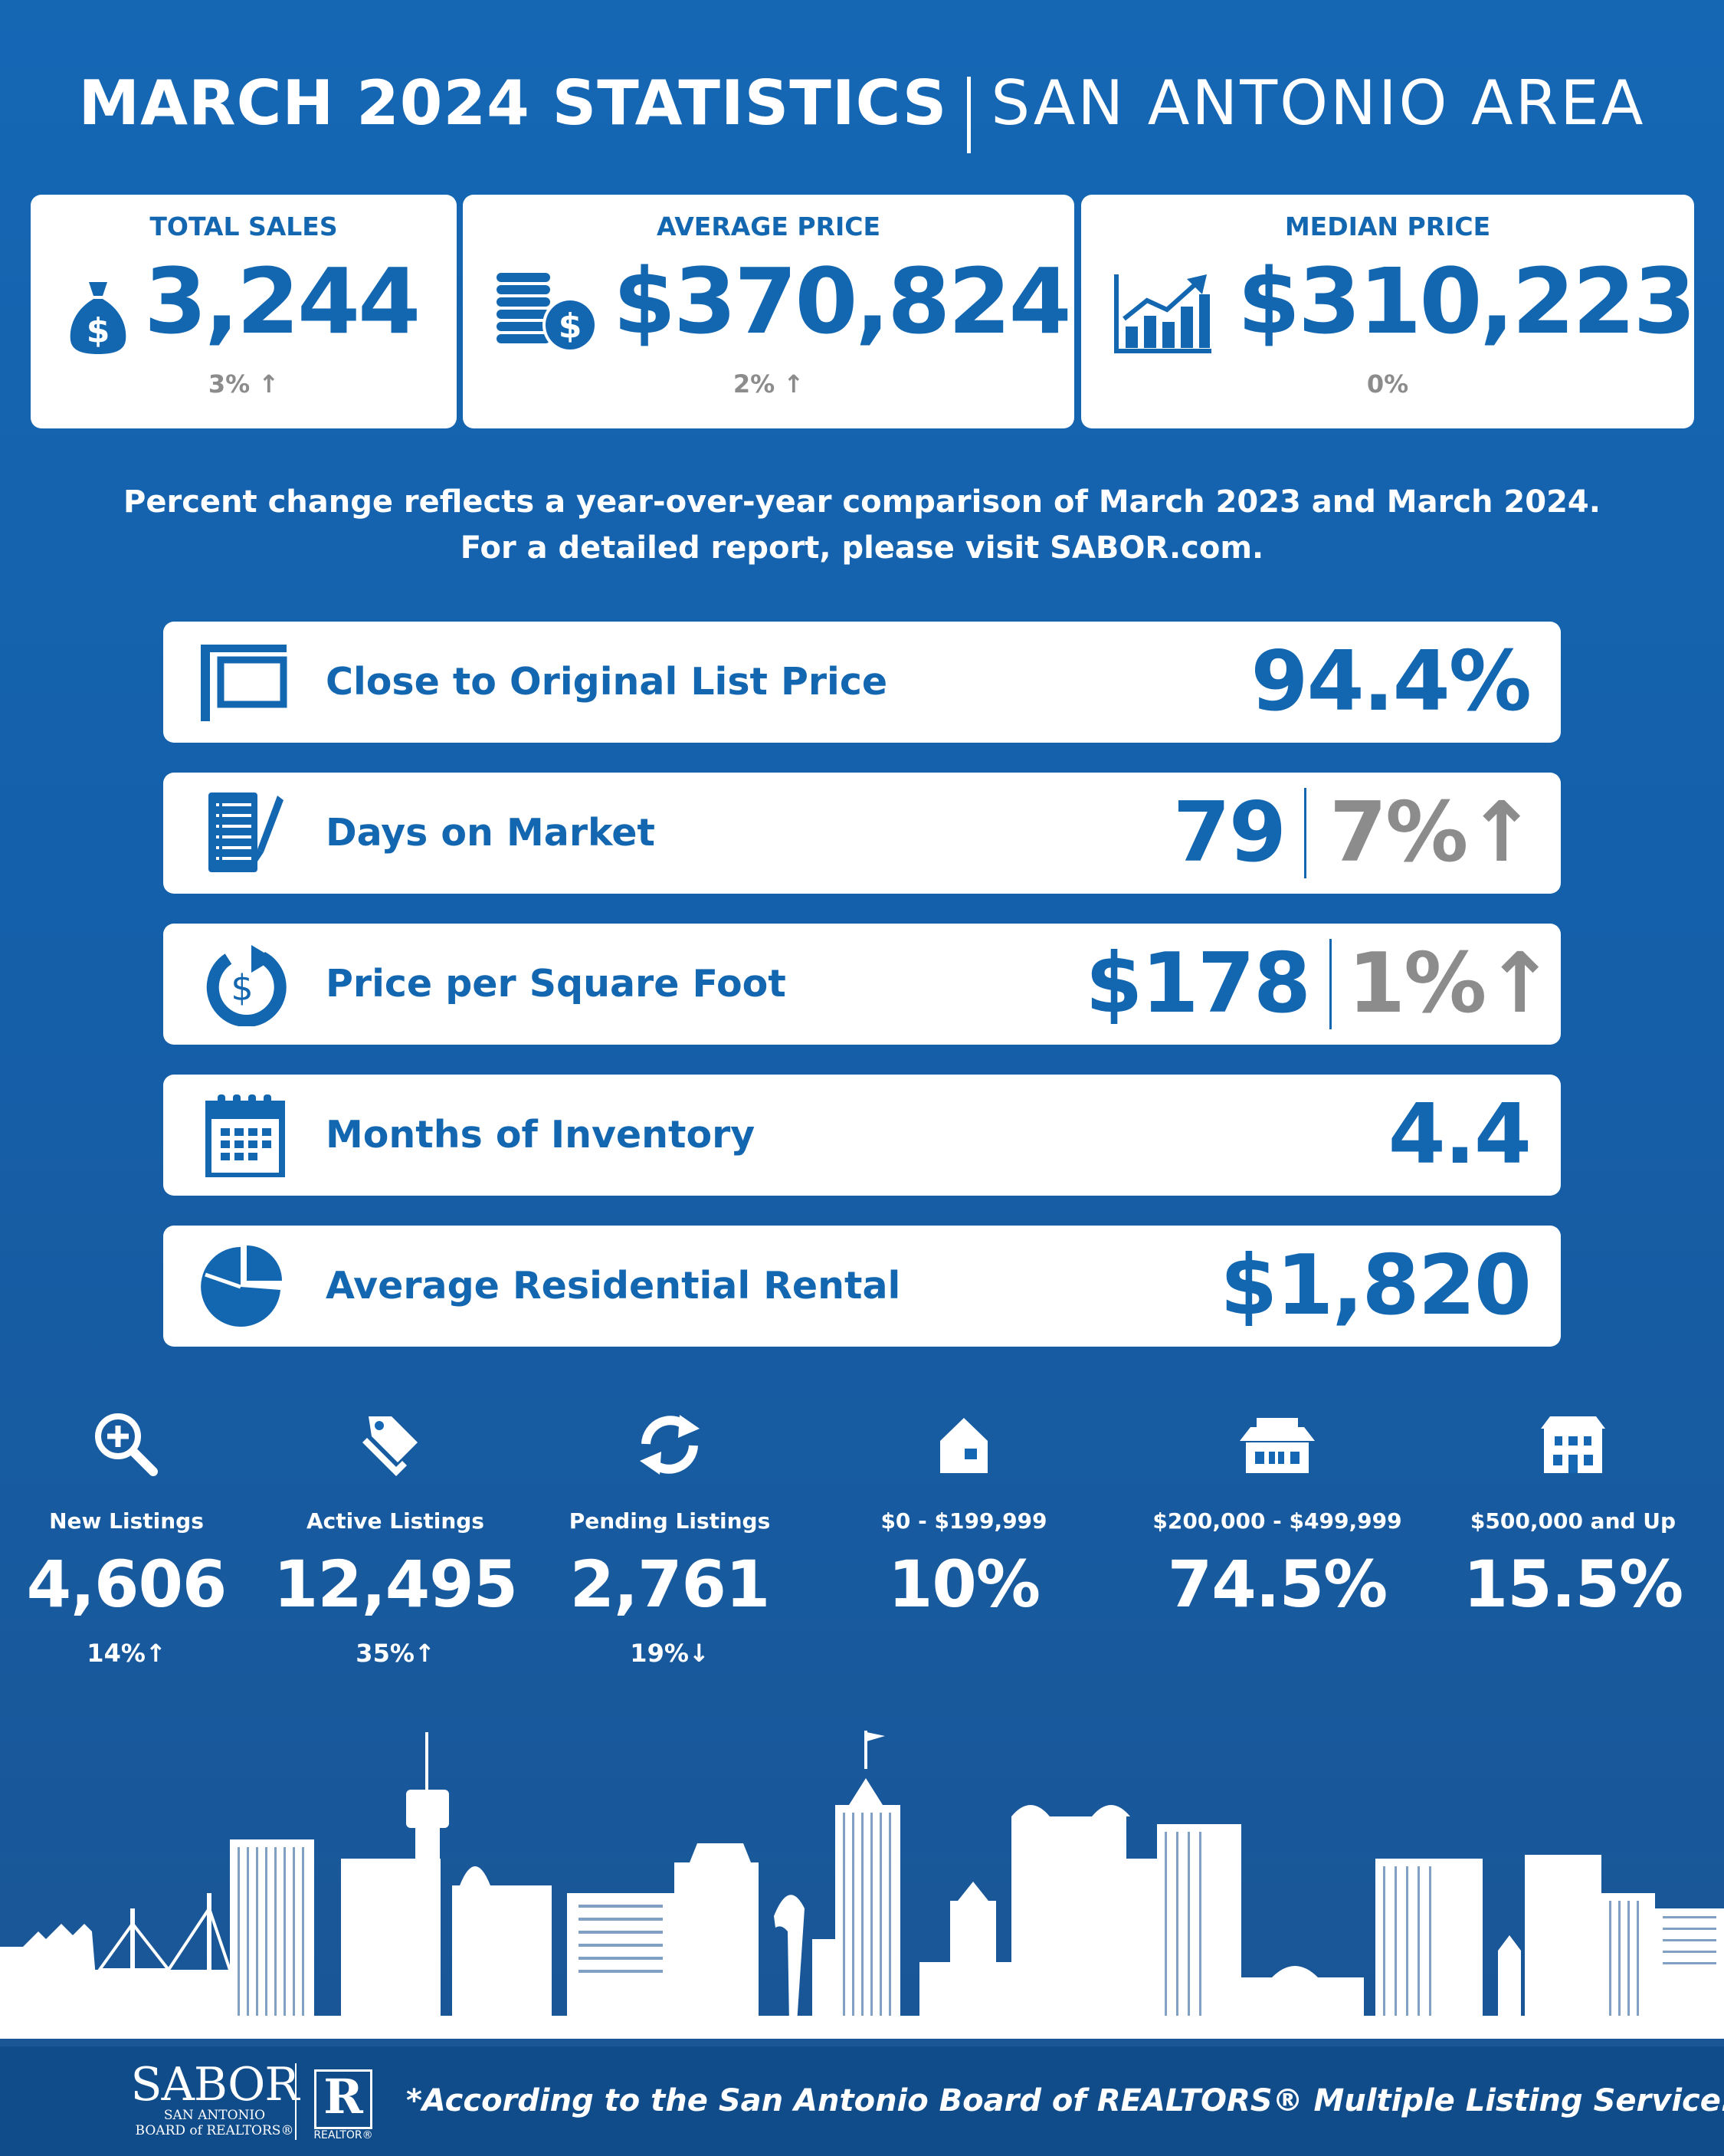  I want to click on row-price-per-sqft: $ Price per Square Foot $178 1%↑, so click(862, 985).